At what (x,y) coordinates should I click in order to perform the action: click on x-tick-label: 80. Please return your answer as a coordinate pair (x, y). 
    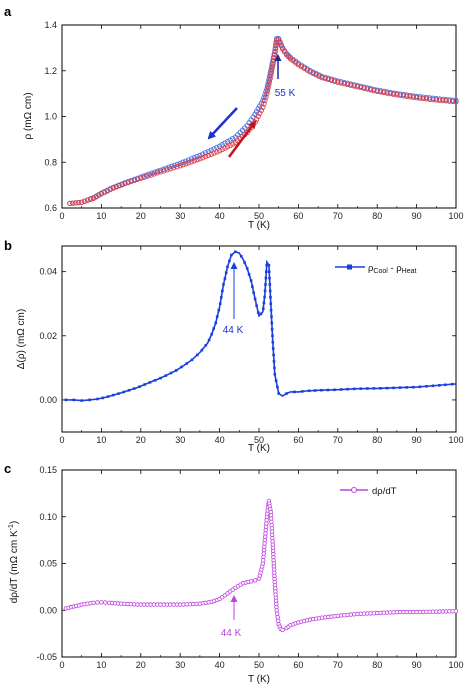
    Looking at the image, I should click on (377, 440).